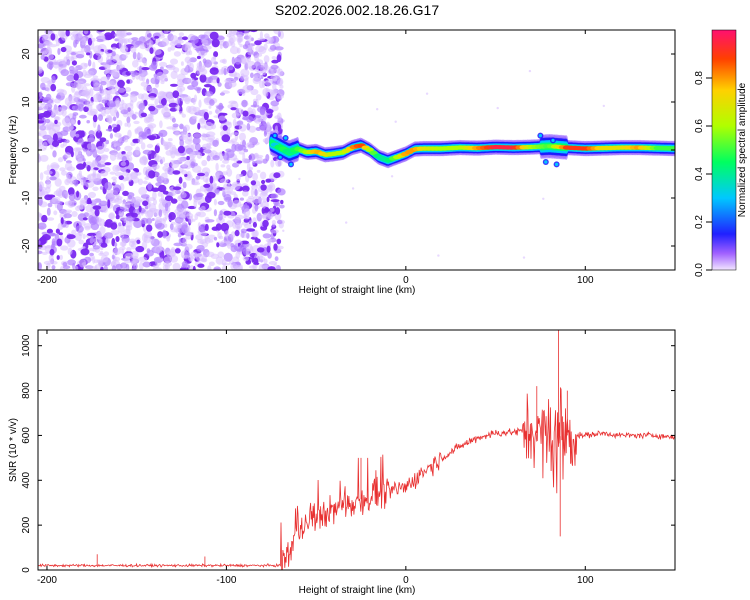 Image resolution: width=750 pixels, height=600 pixels. Describe the element at coordinates (47, 280) in the screenshot. I see `x-tick-label: -200` at that location.